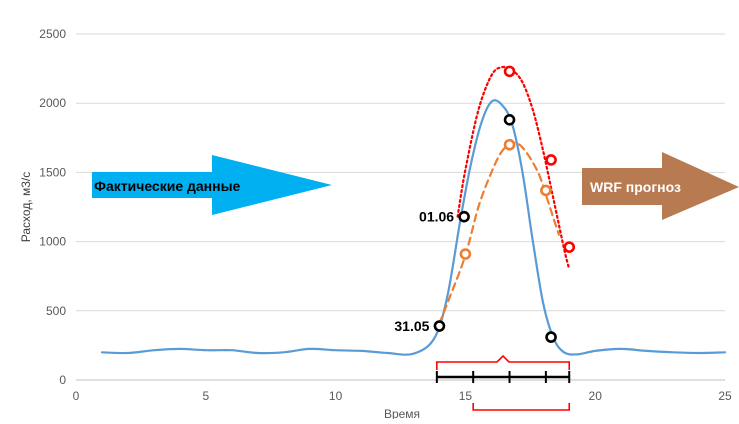  I want to click on marker-layer, so click(504, 204).